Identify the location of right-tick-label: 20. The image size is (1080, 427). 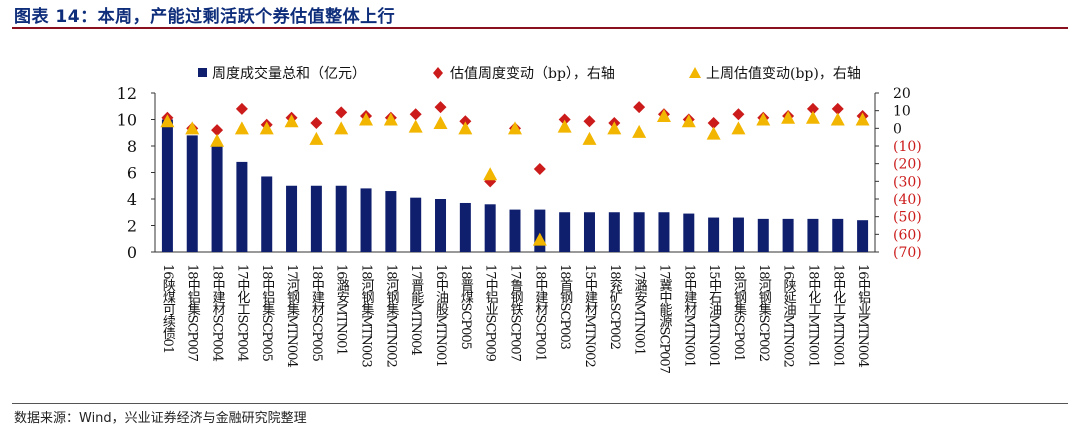
(902, 94).